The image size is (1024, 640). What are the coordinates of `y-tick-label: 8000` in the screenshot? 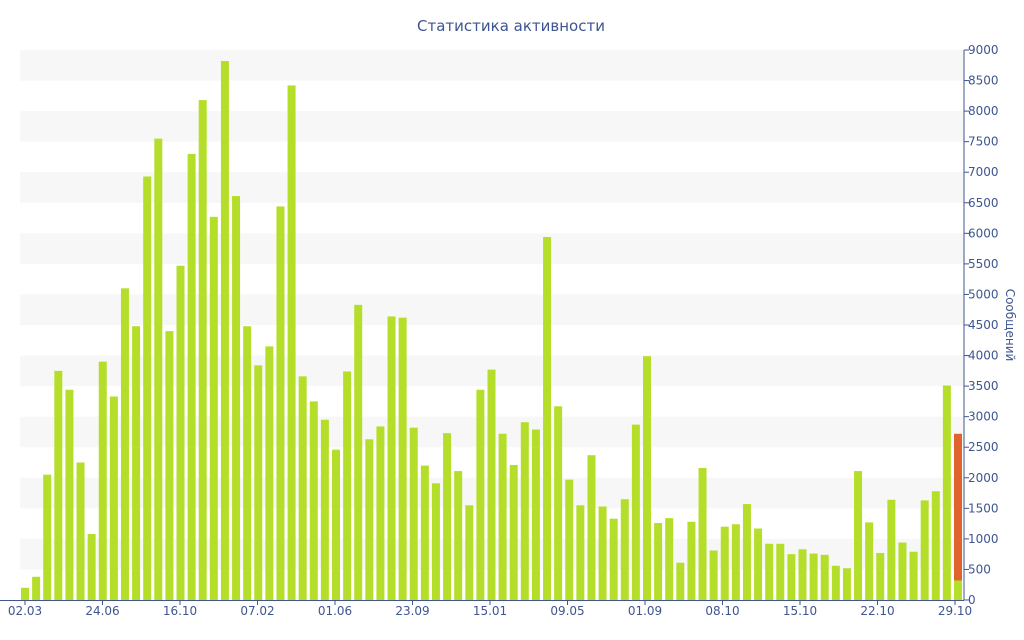 It's located at (983, 111).